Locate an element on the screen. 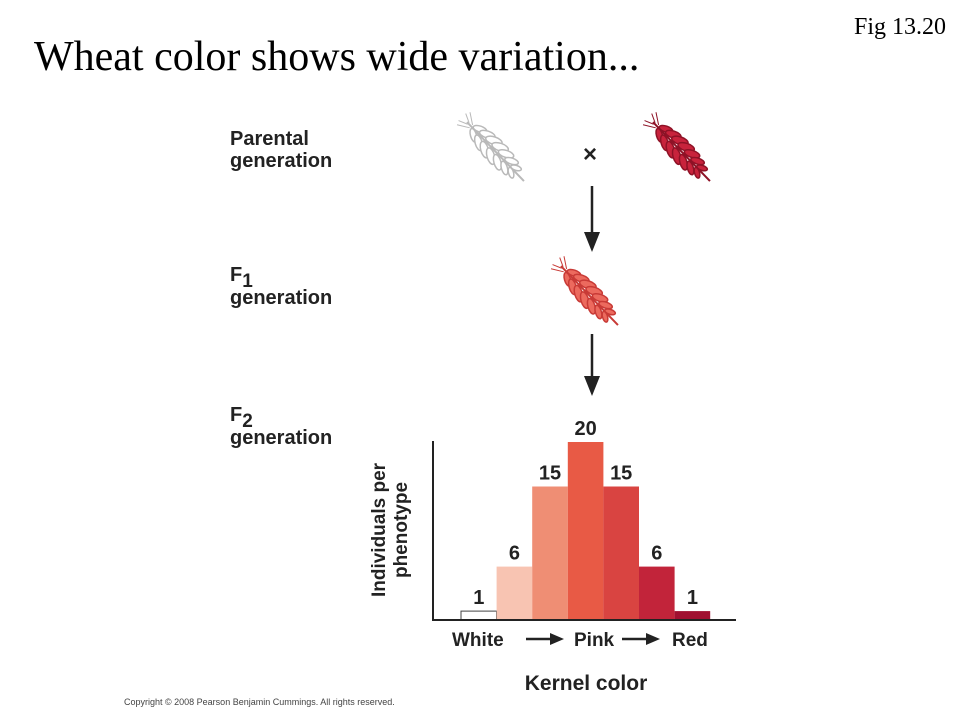 This screenshot has width=960, height=720. y-axis-label-line2: phenotype is located at coordinates (401, 530).